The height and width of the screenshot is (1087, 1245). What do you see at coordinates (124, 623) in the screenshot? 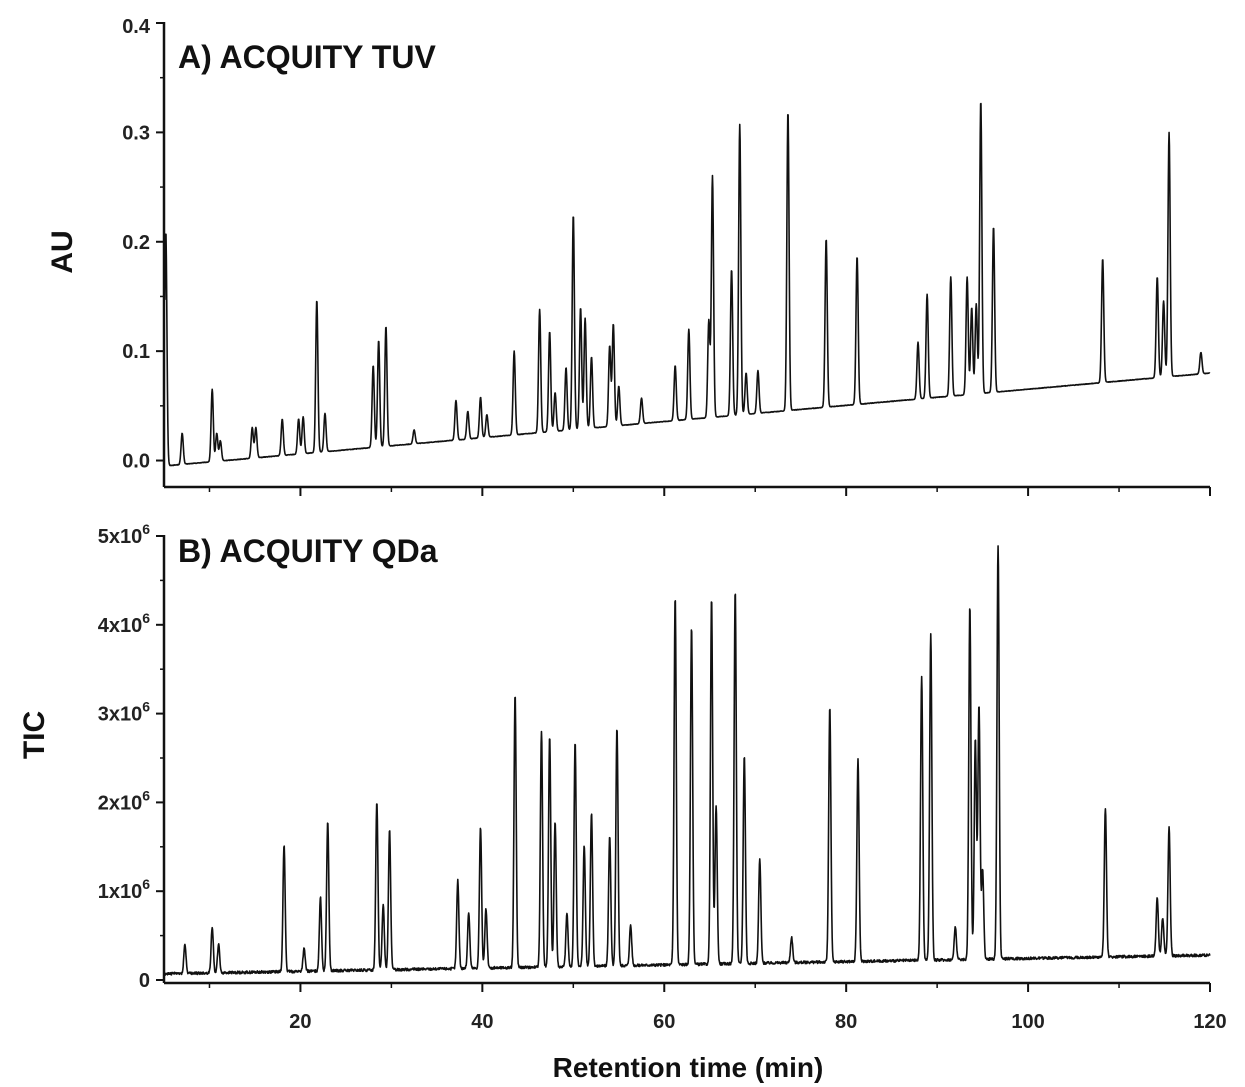
I see `panel-b-y-tick-label: 4x10⁶` at bounding box center [124, 623].